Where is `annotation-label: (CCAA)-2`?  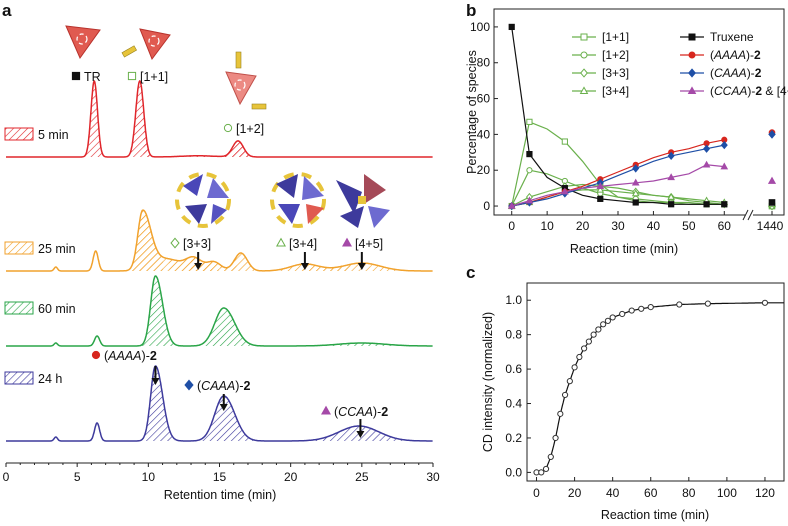 annotation-label: (CCAA)-2 is located at coordinates (361, 412).